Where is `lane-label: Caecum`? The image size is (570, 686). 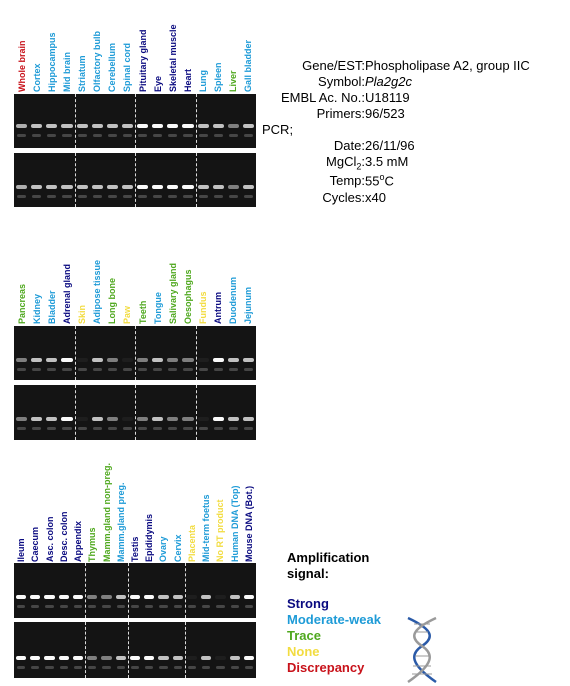 lane-label: Caecum is located at coordinates (35, 544).